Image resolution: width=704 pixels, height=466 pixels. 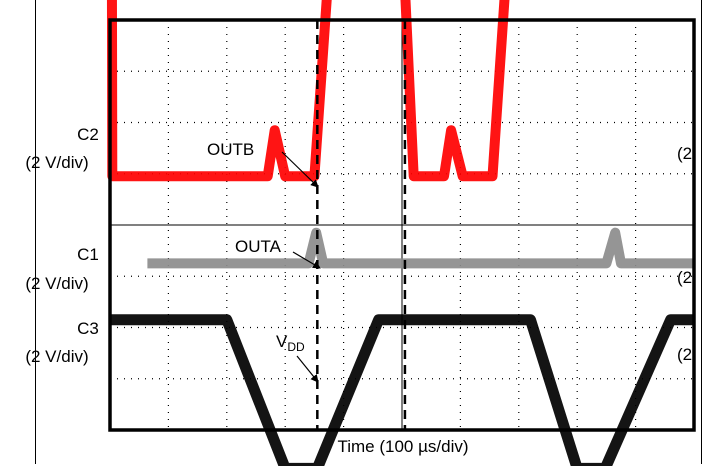 What do you see at coordinates (402, 446) in the screenshot?
I see `x-axis-label: Time (100 µs/div)` at bounding box center [402, 446].